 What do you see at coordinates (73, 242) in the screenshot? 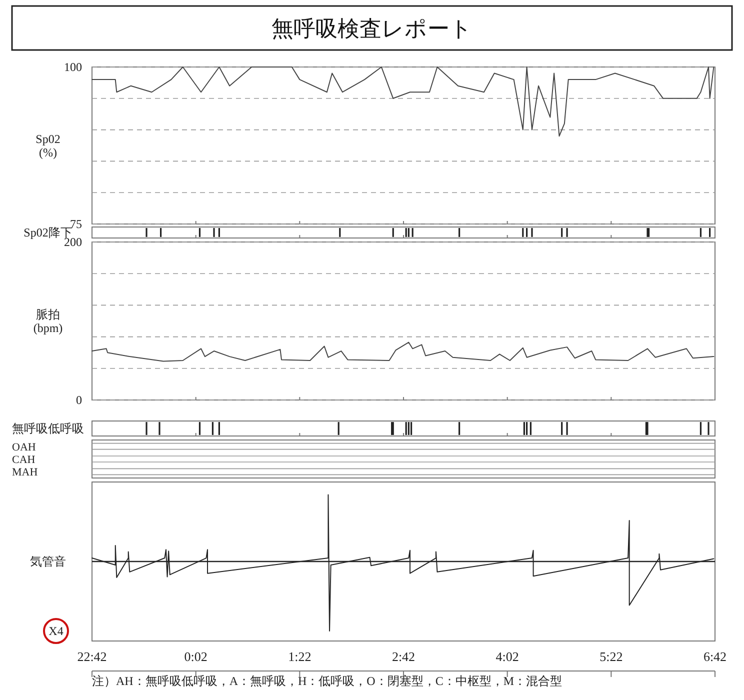
I see `y-tick-label: 200` at bounding box center [73, 242].